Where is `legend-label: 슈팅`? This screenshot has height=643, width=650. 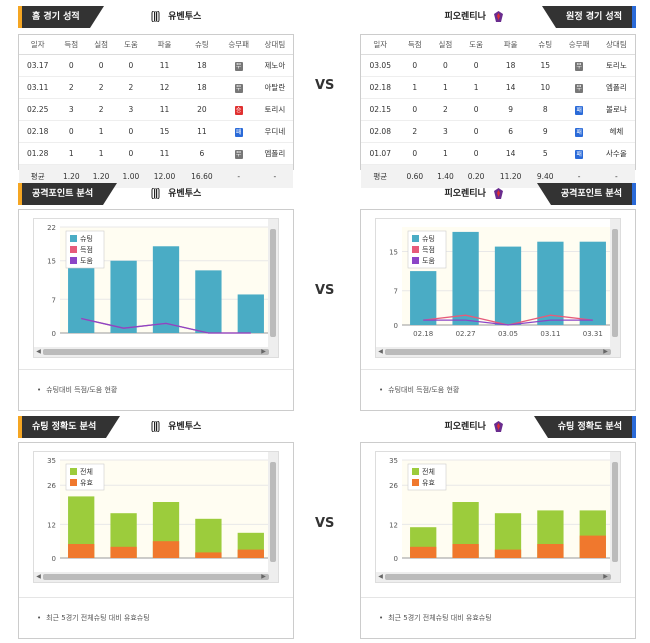
legend-label: 슈팅 is located at coordinates (428, 238).